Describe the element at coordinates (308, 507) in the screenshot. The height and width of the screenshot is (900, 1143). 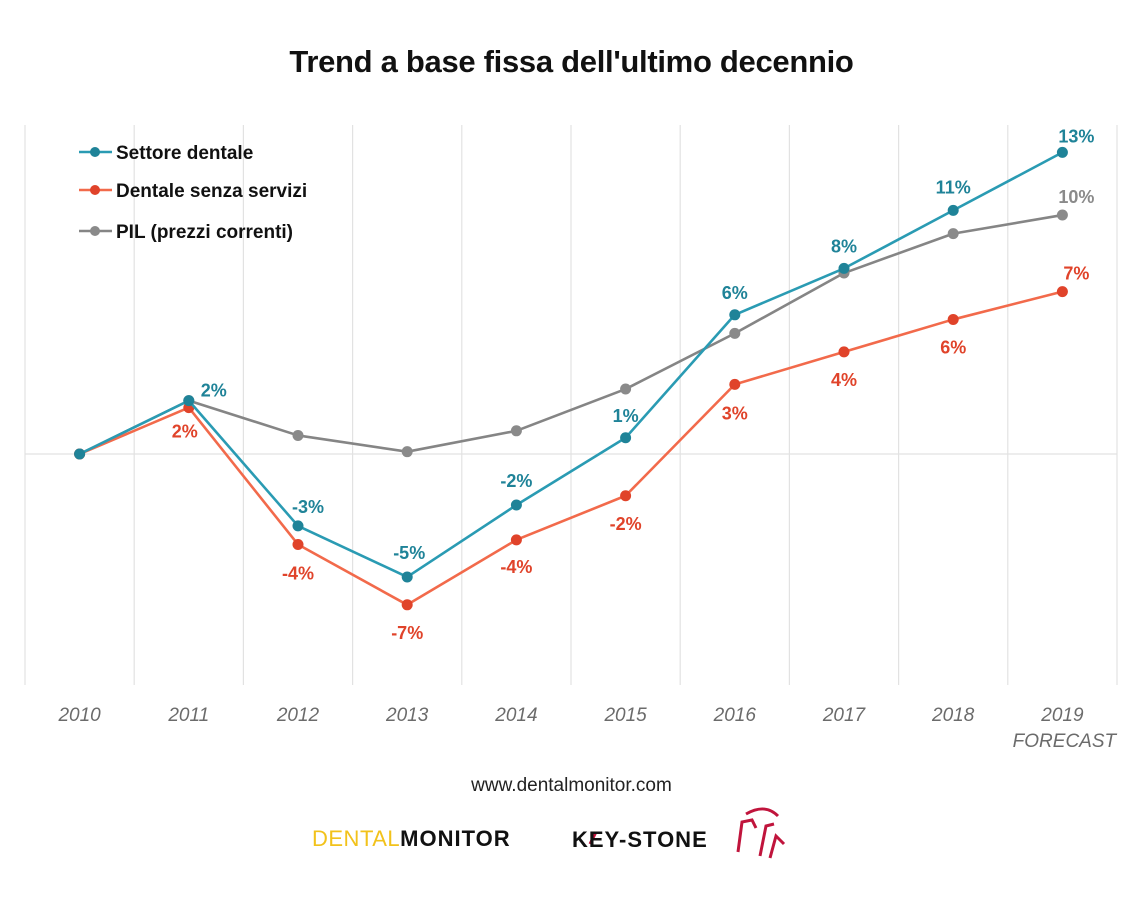
I see `data-label: -3%` at that location.